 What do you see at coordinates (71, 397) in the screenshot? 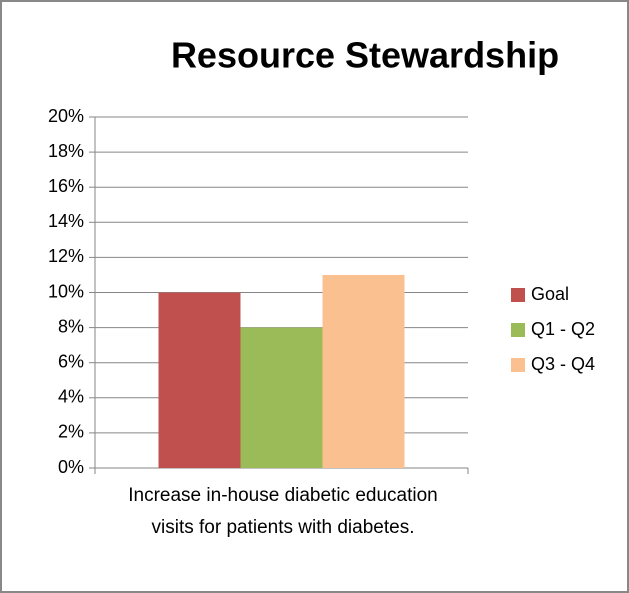
I see `y-tick-label: 4%` at bounding box center [71, 397].